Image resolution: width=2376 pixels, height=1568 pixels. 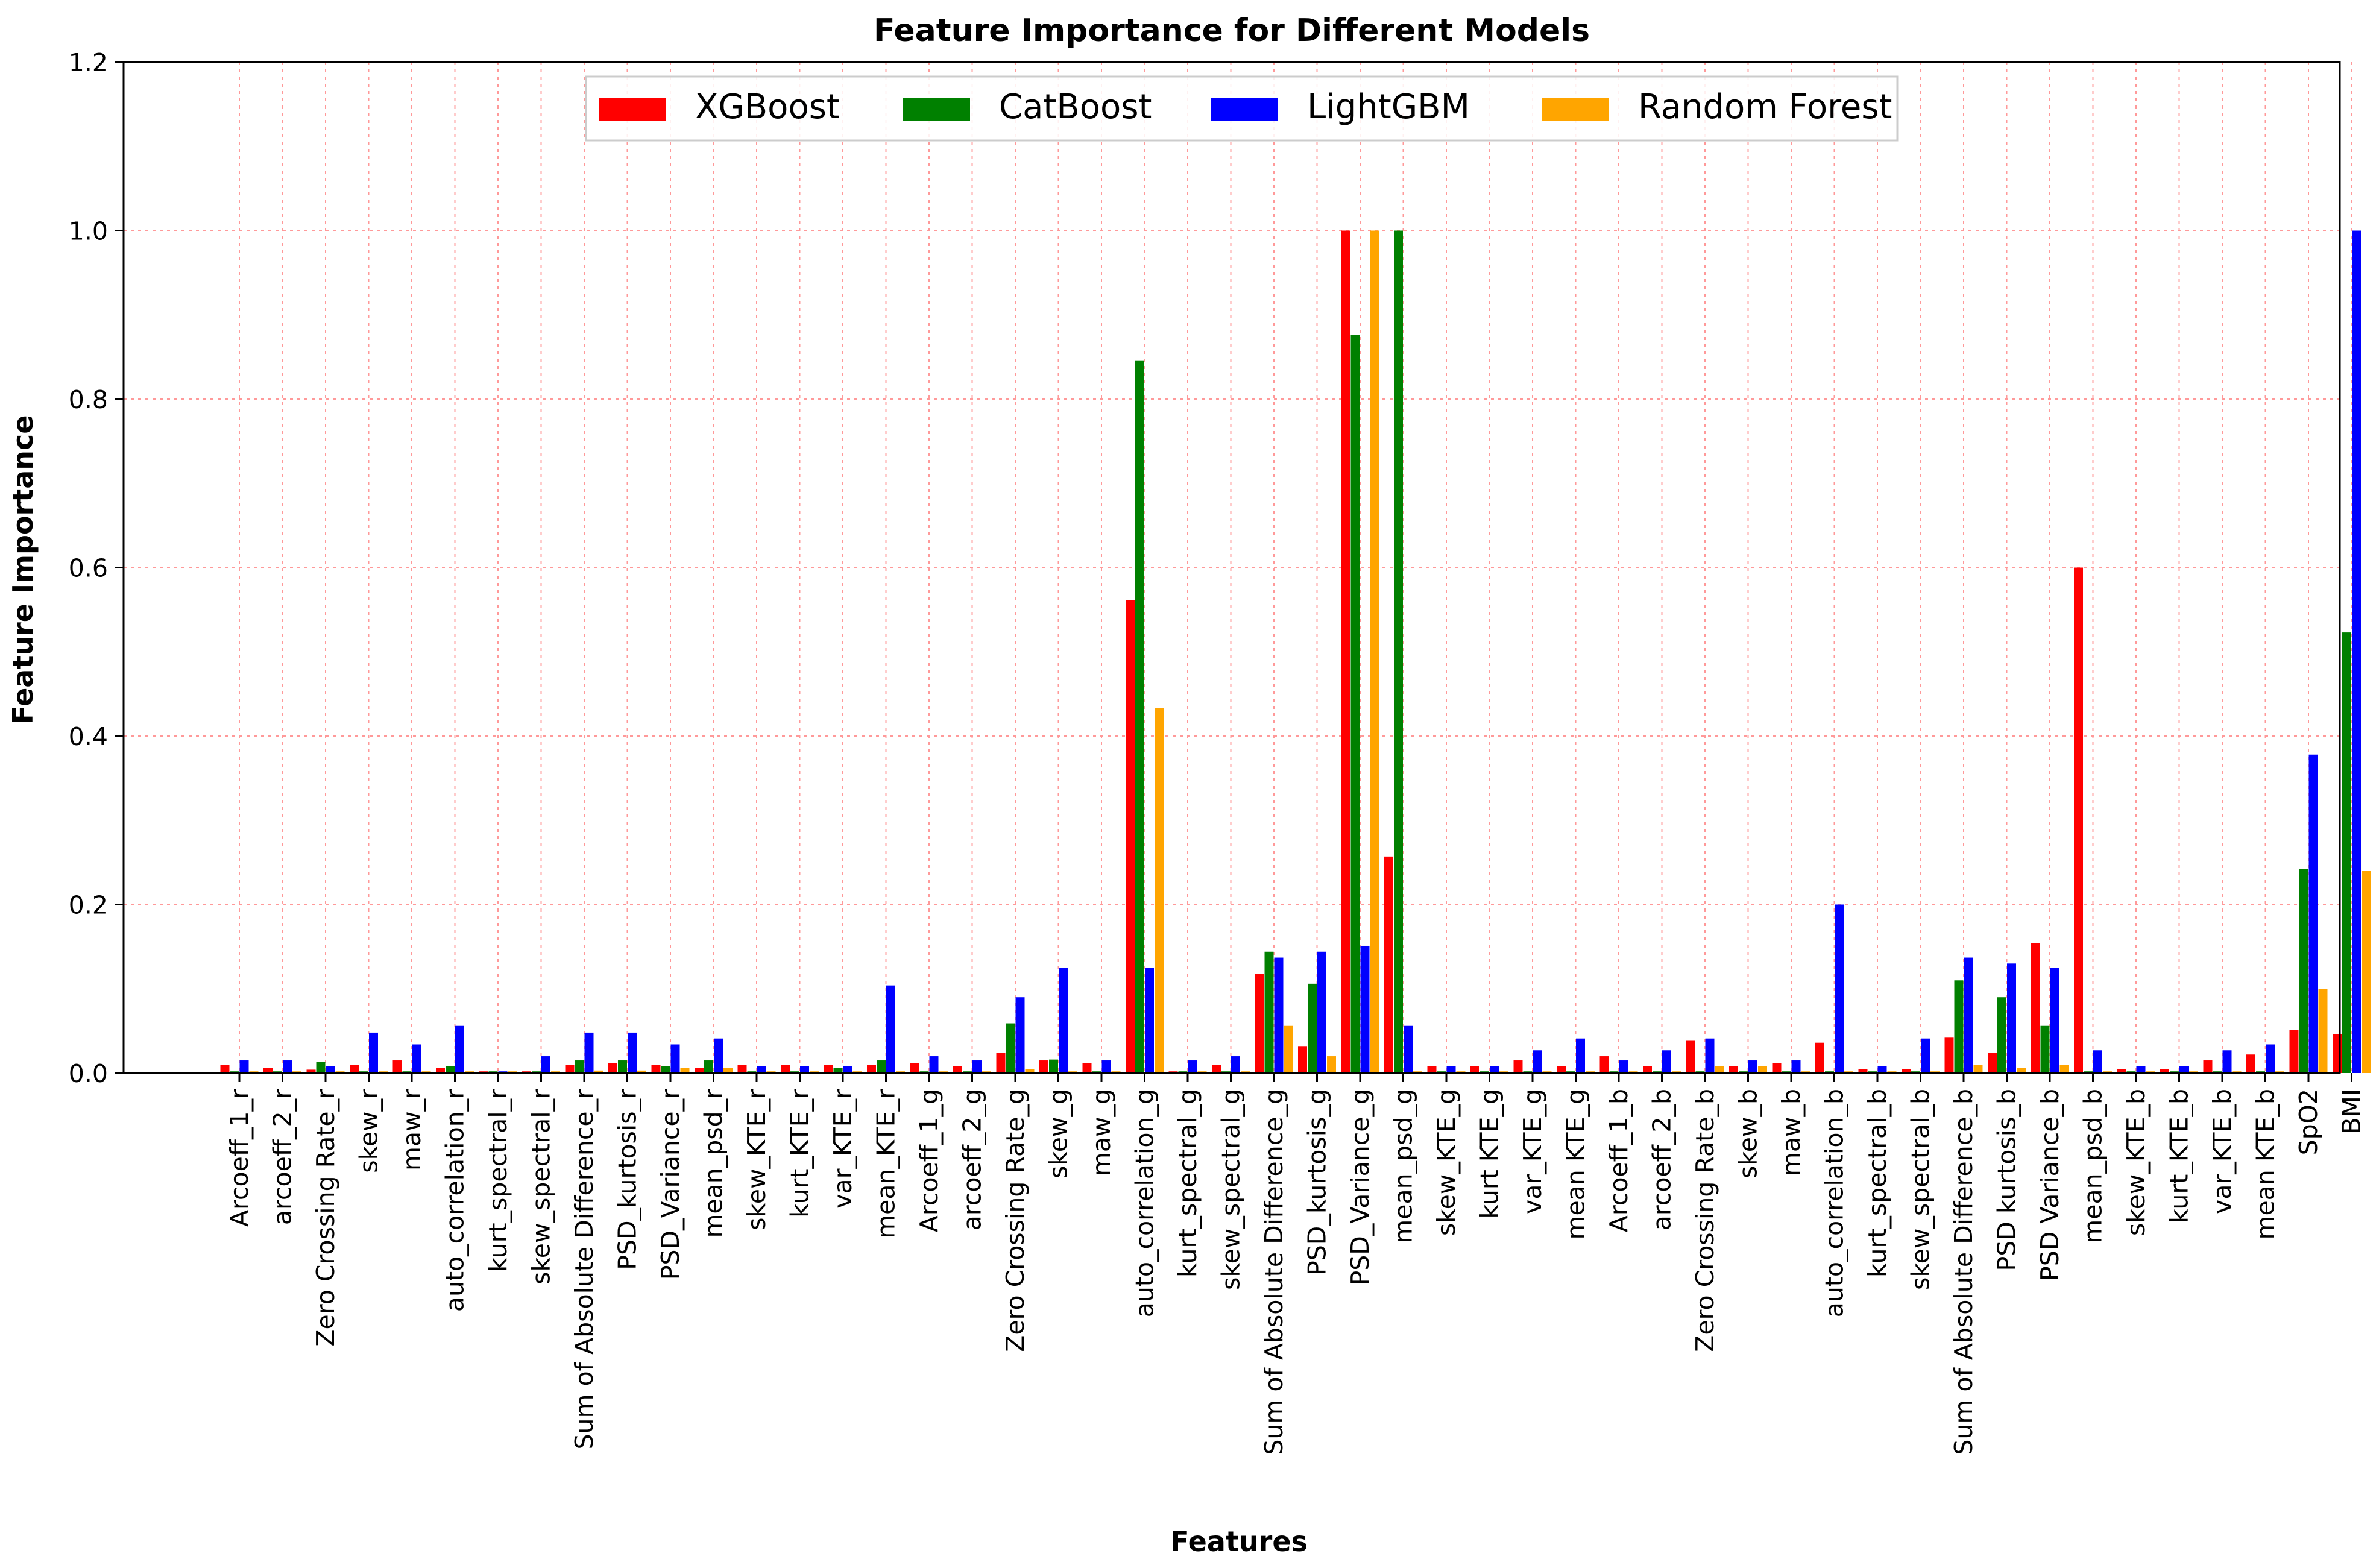 I want to click on y-tick-label: 0.4, so click(x=88, y=737).